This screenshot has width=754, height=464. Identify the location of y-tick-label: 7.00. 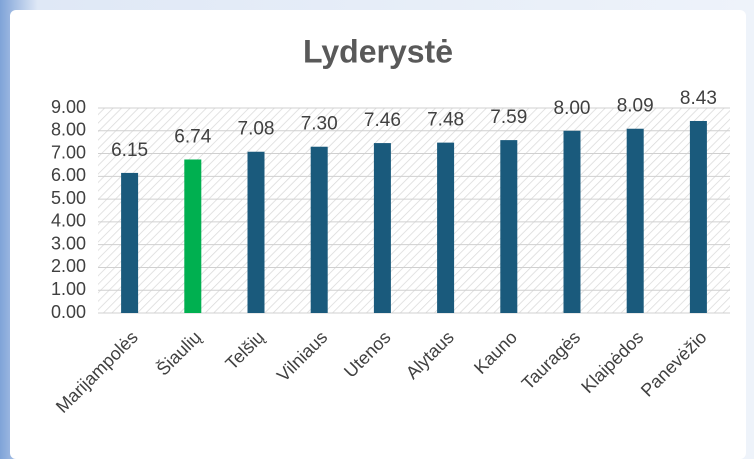
(68, 152).